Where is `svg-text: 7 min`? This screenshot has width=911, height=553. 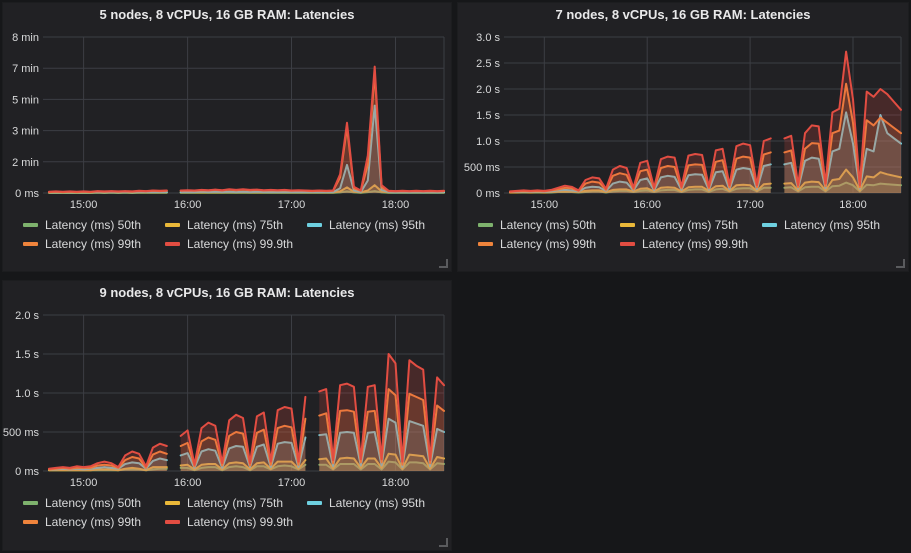 svg-text: 7 min is located at coordinates (25, 69).